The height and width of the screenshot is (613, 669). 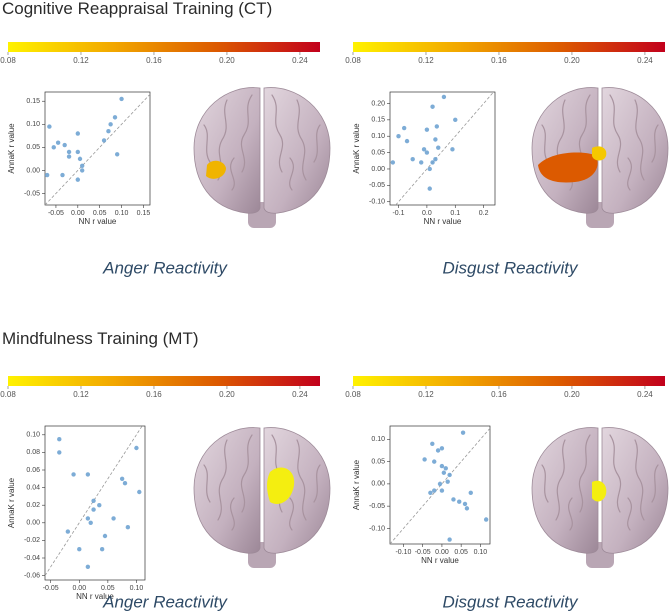 What do you see at coordinates (33, 452) in the screenshot?
I see `y-tick-label: 0.08` at bounding box center [33, 452].